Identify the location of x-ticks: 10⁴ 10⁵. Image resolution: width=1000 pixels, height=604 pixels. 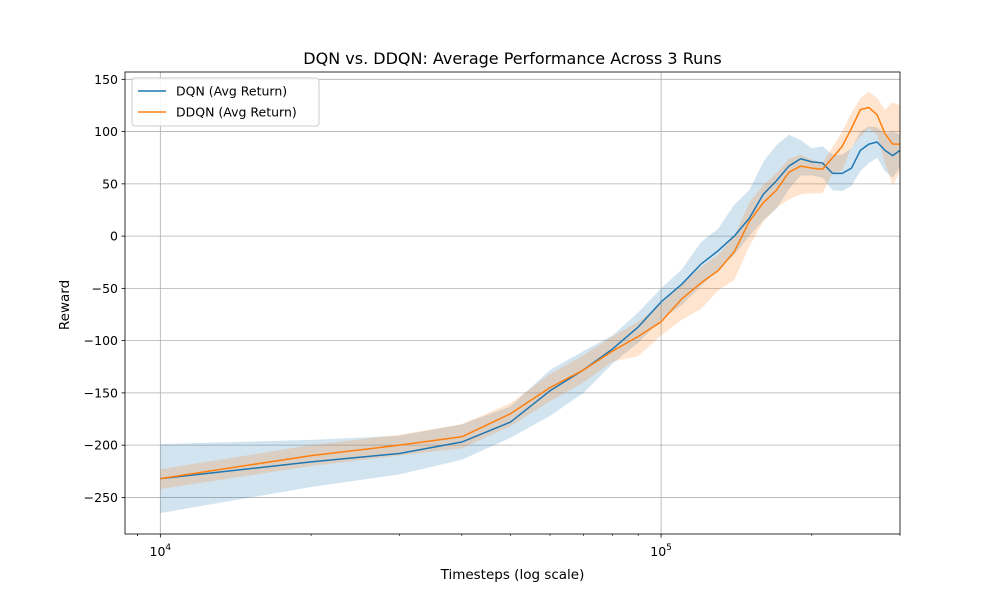
(411, 546).